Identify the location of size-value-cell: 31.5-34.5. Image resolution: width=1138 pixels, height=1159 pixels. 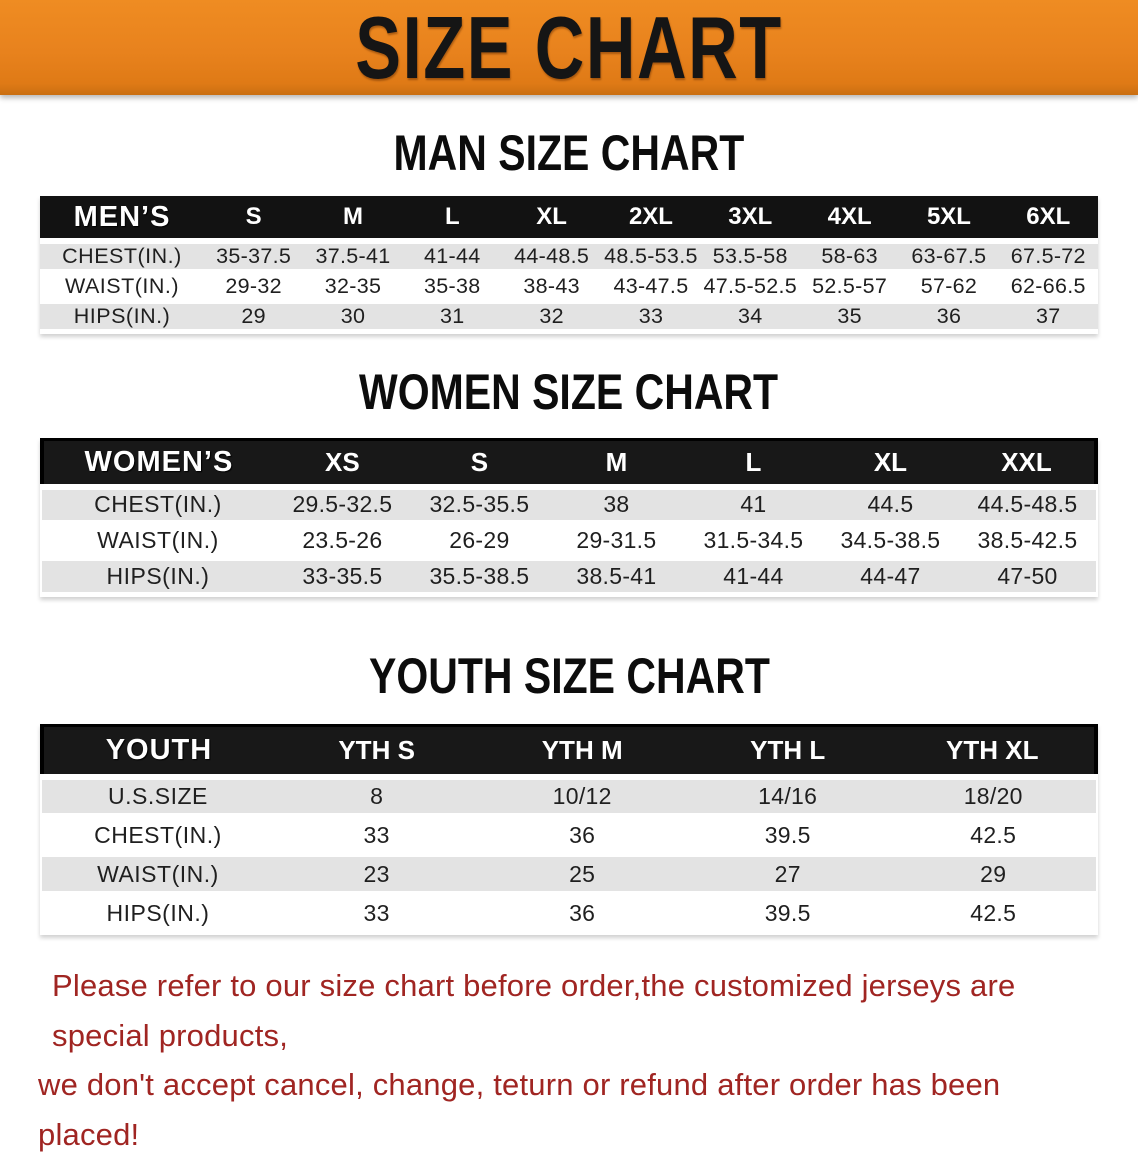
(753, 541).